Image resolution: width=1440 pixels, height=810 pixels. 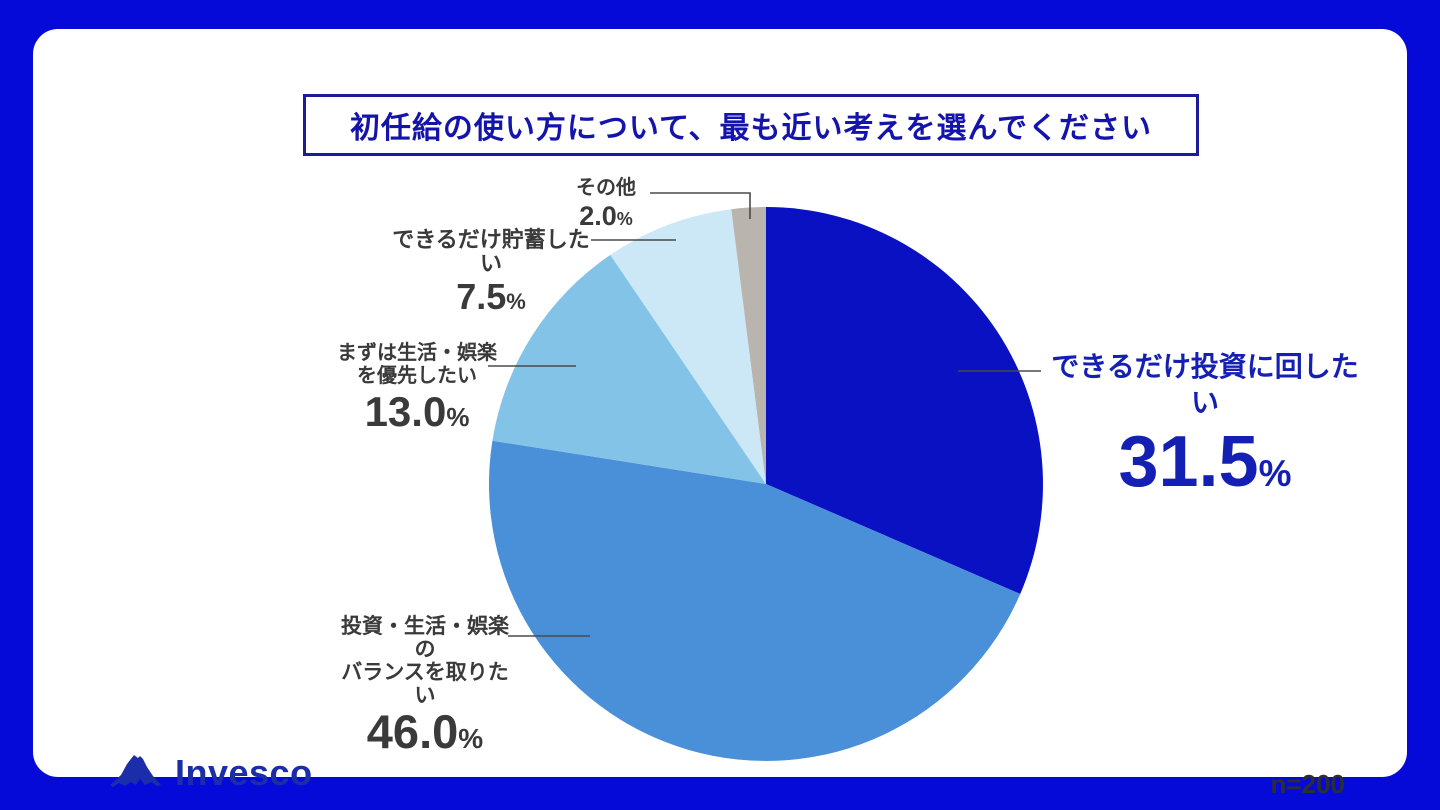 I want to click on callout-invest: できるだけ投資に回したい 31.5%, so click(x=1205, y=432).